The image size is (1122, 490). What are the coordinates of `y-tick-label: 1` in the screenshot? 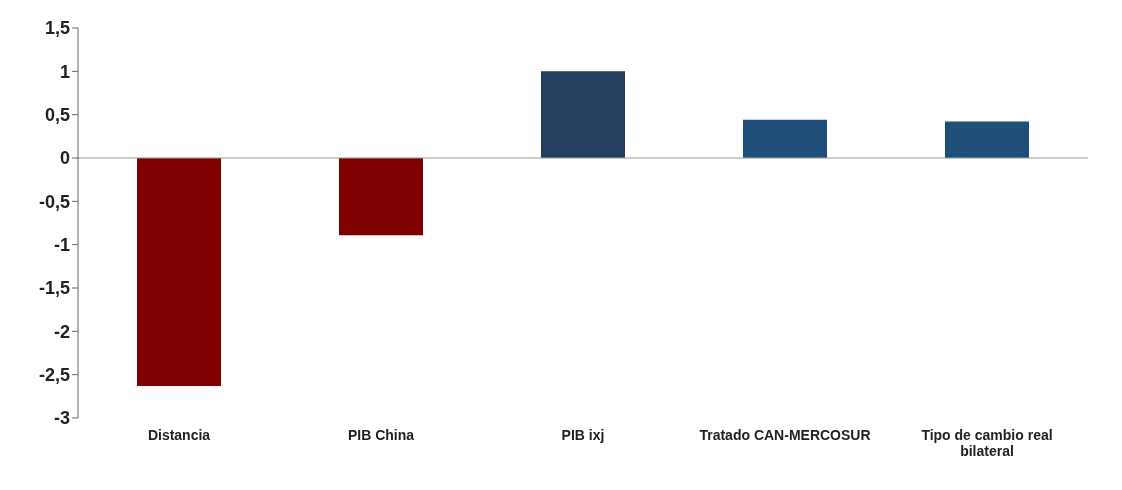 It's located at (64, 71).